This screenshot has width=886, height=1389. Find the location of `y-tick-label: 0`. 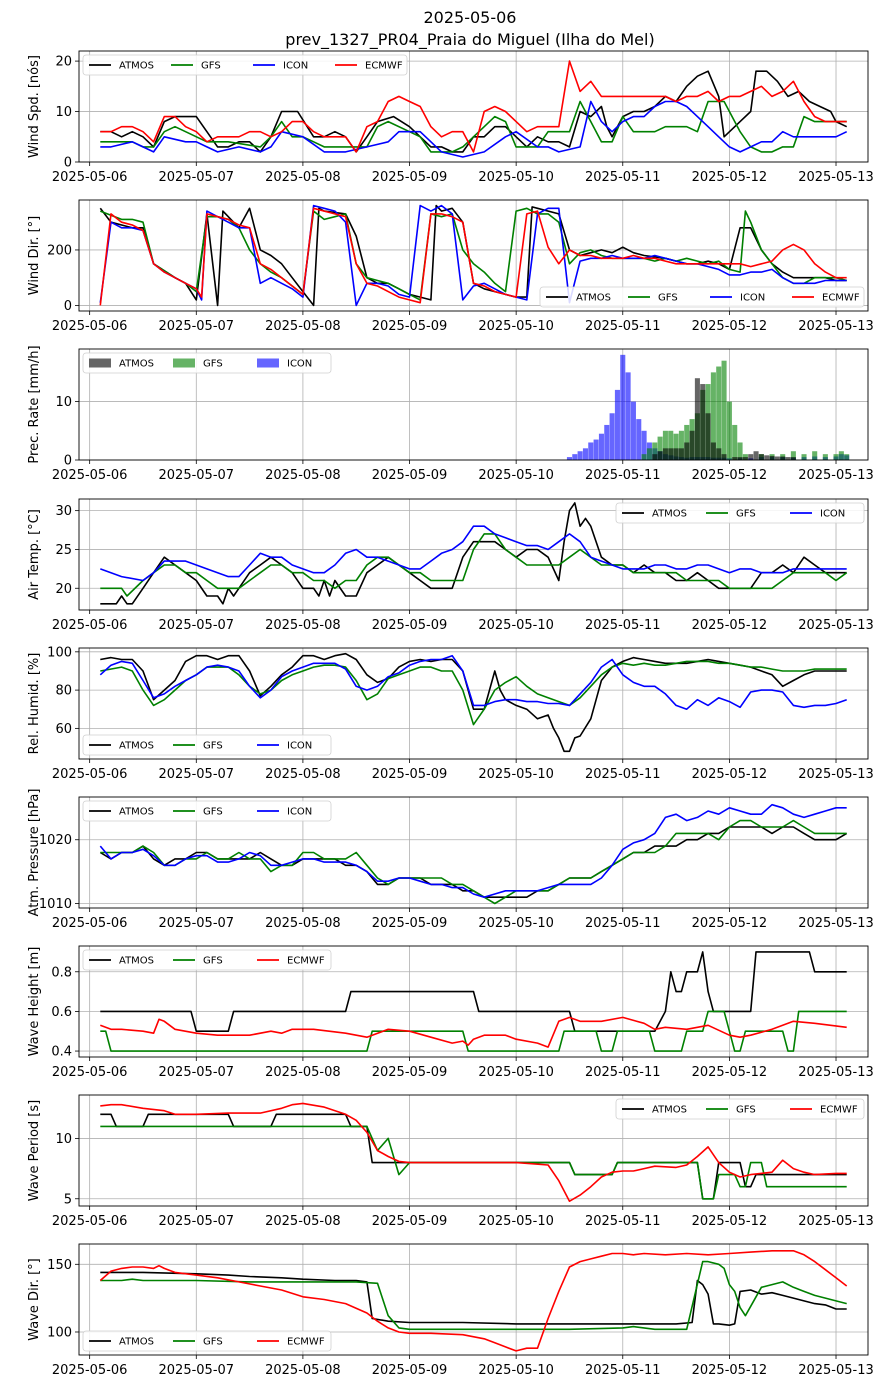

y-tick-label: 0 is located at coordinates (68, 461).